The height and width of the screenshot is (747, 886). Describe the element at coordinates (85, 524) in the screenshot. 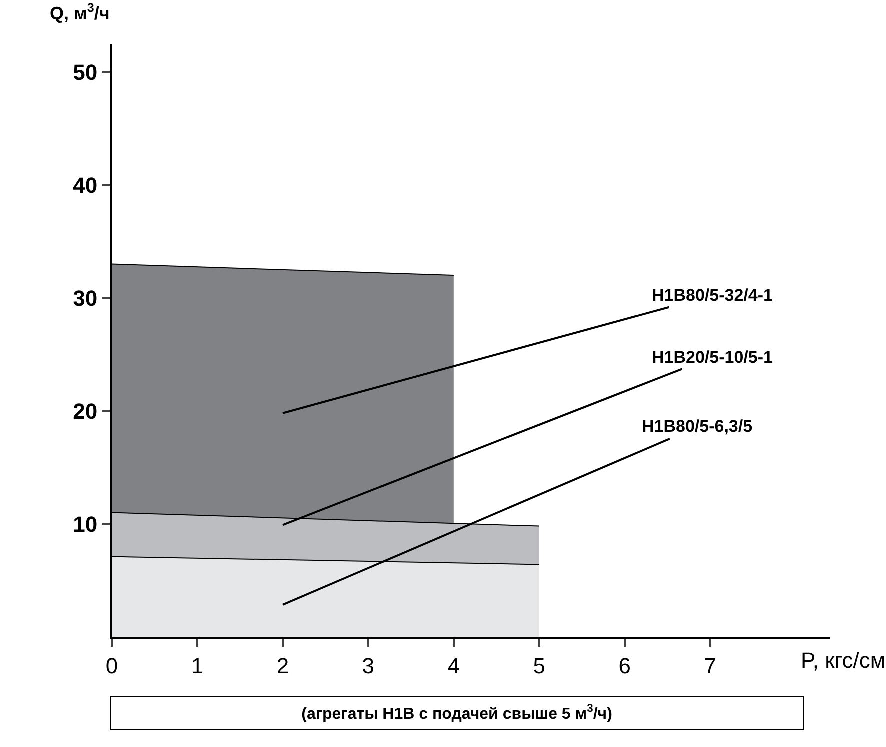

I see `y-tick-label: 10` at that location.